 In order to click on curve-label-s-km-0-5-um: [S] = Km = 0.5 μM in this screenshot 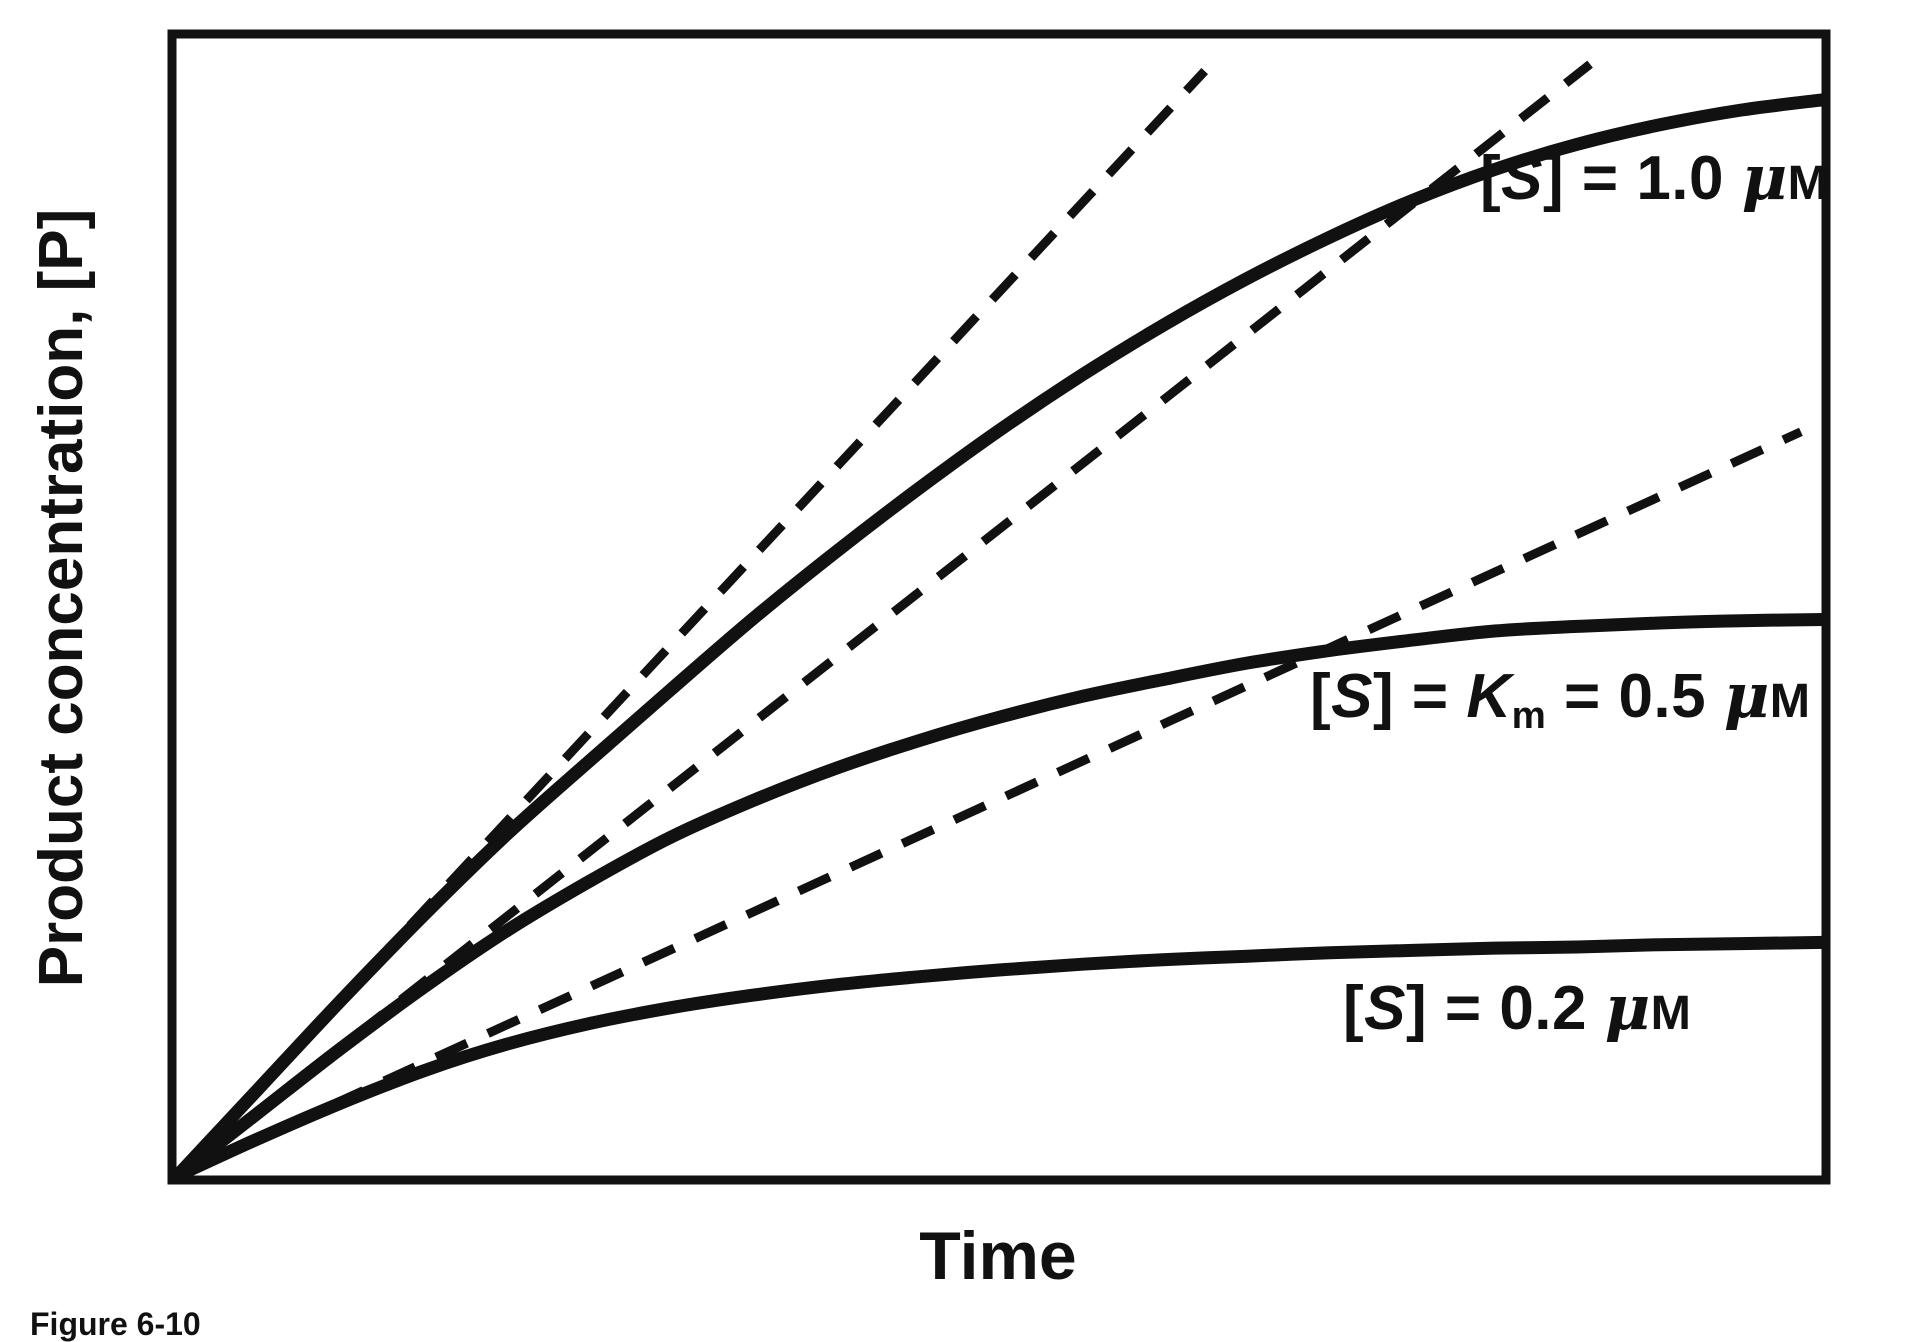, I will do `click(1560, 700)`.